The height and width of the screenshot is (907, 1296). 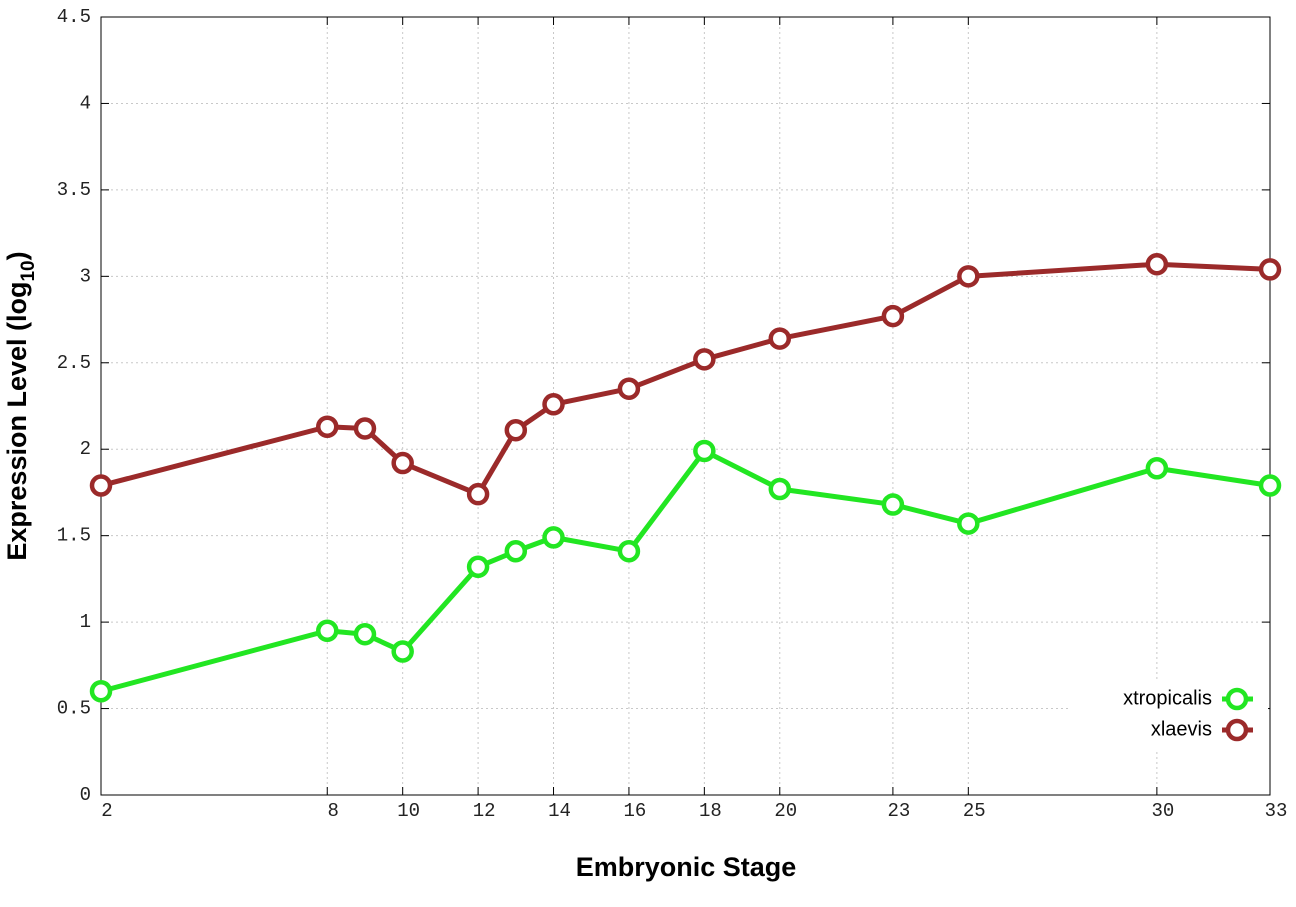 What do you see at coordinates (1167, 698) in the screenshot?
I see `legend-label: xtropicalis` at bounding box center [1167, 698].